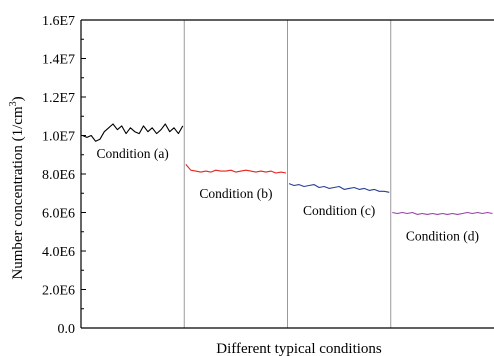  I want to click on y-tick-label: 4.0E6, so click(58, 252).